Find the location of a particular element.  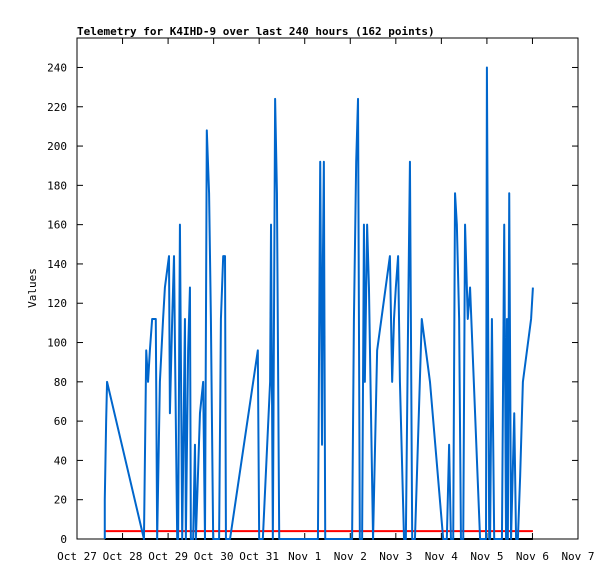

y-tick-label: 120 is located at coordinates (57, 303).